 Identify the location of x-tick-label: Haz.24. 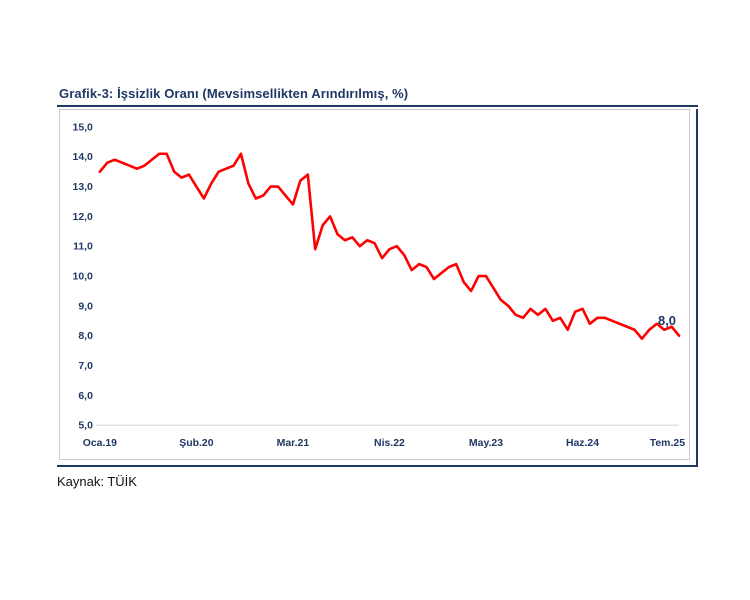
(582, 443).